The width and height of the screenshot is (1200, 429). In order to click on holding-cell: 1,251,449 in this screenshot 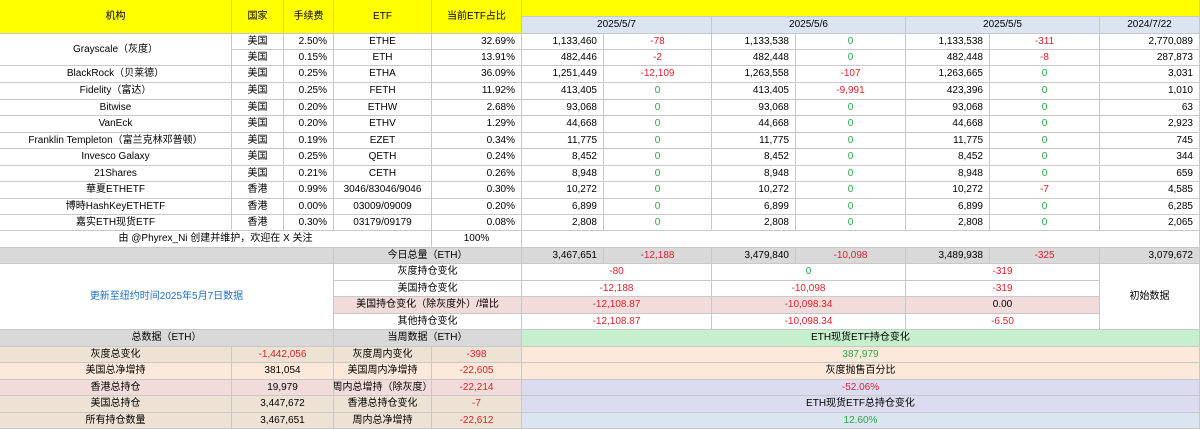, I will do `click(562, 74)`.